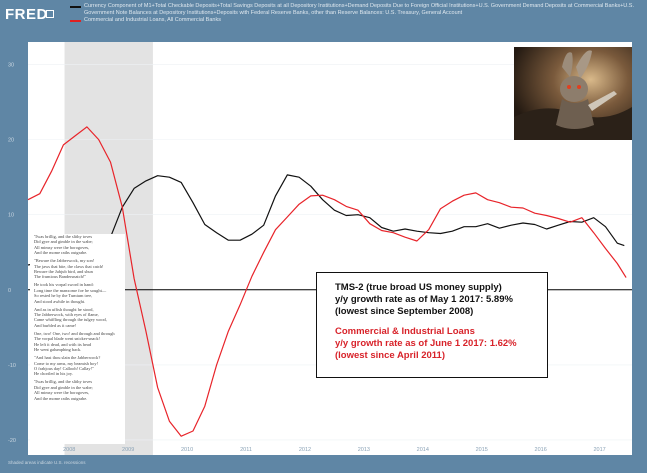  I want to click on rabbit-picture, so click(573, 93).